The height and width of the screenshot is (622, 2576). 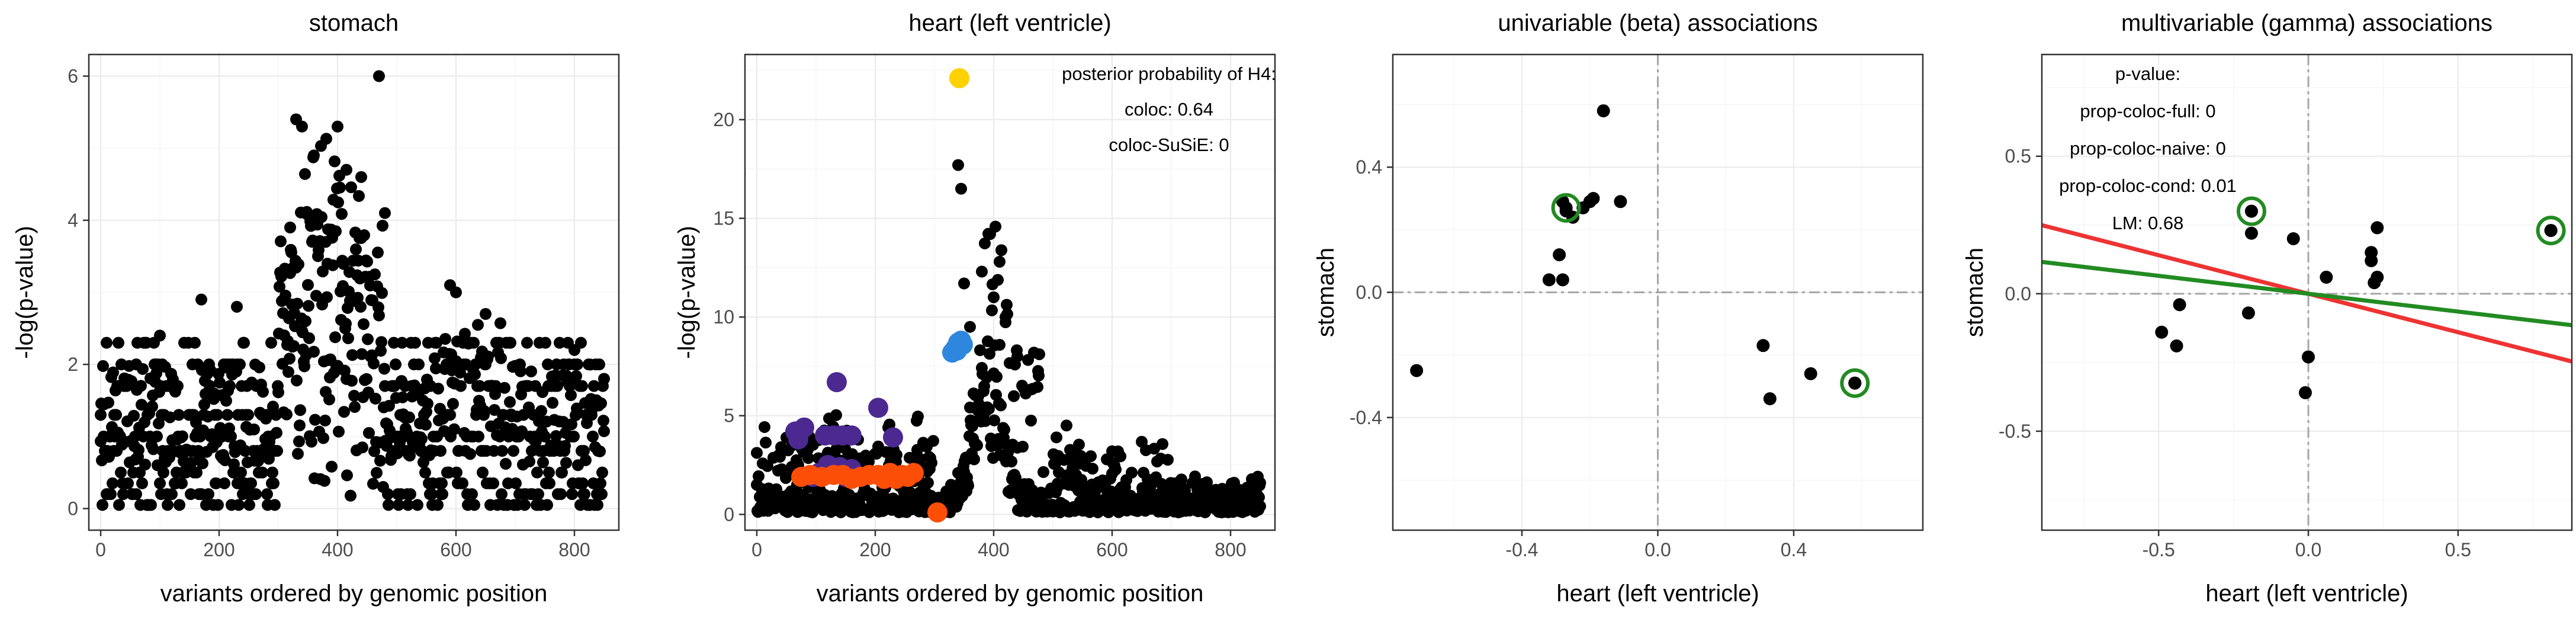 I want to click on annotation-text: prop-coloc-naive: 0, so click(x=2148, y=148).